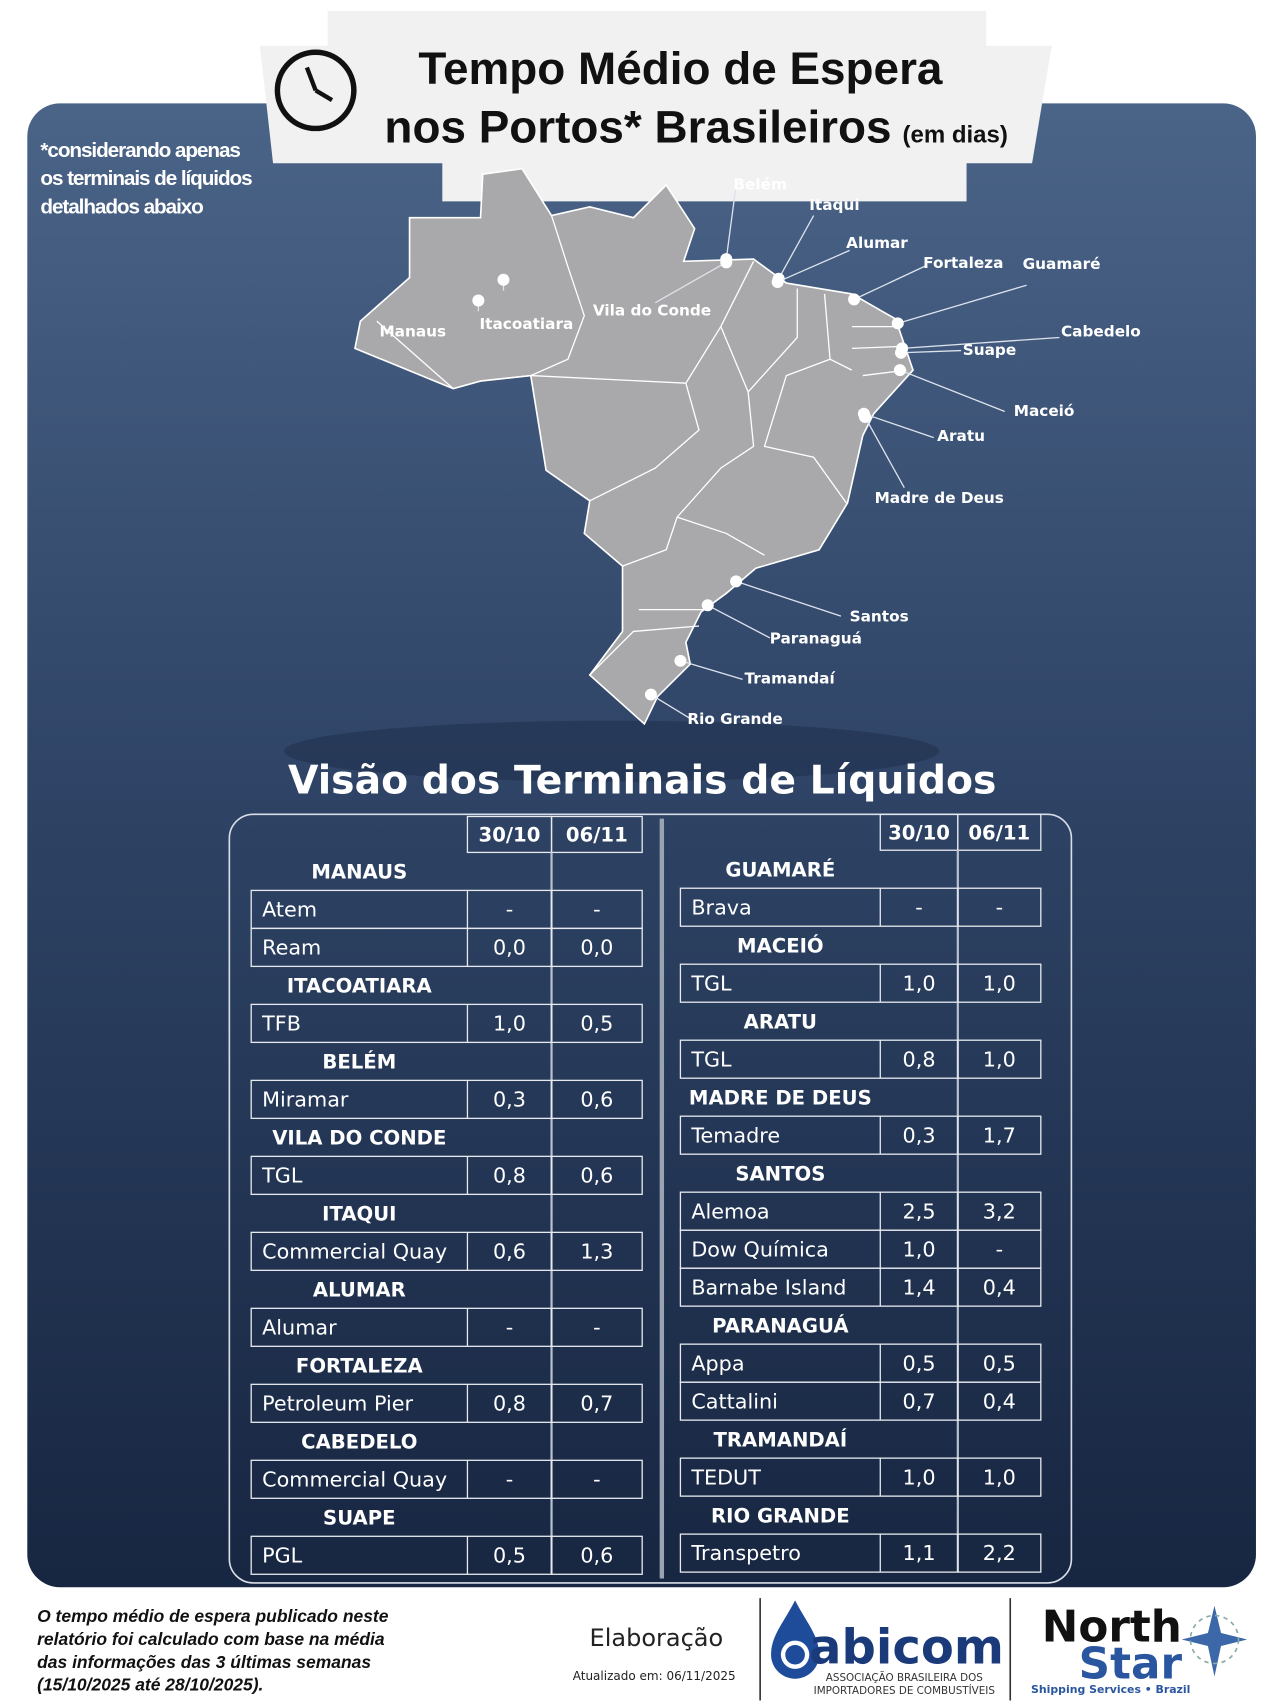 This screenshot has height=1707, width=1280. Describe the element at coordinates (359, 1289) in the screenshot. I see `port-heading: ALUMAR` at that location.